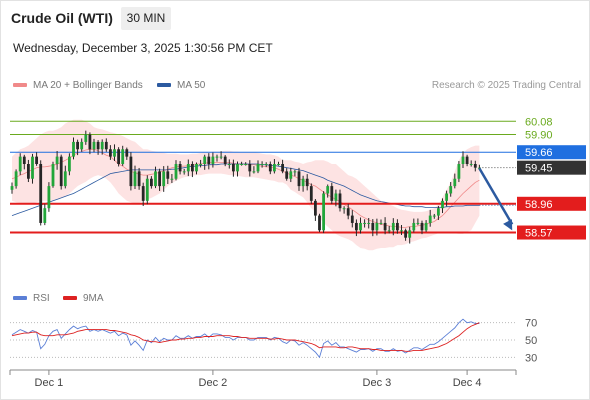 This screenshot has height=400, width=590. Describe the element at coordinates (88, 85) in the screenshot. I see `legend-label-ma20: MA 20 + Bollinger Bands` at that location.